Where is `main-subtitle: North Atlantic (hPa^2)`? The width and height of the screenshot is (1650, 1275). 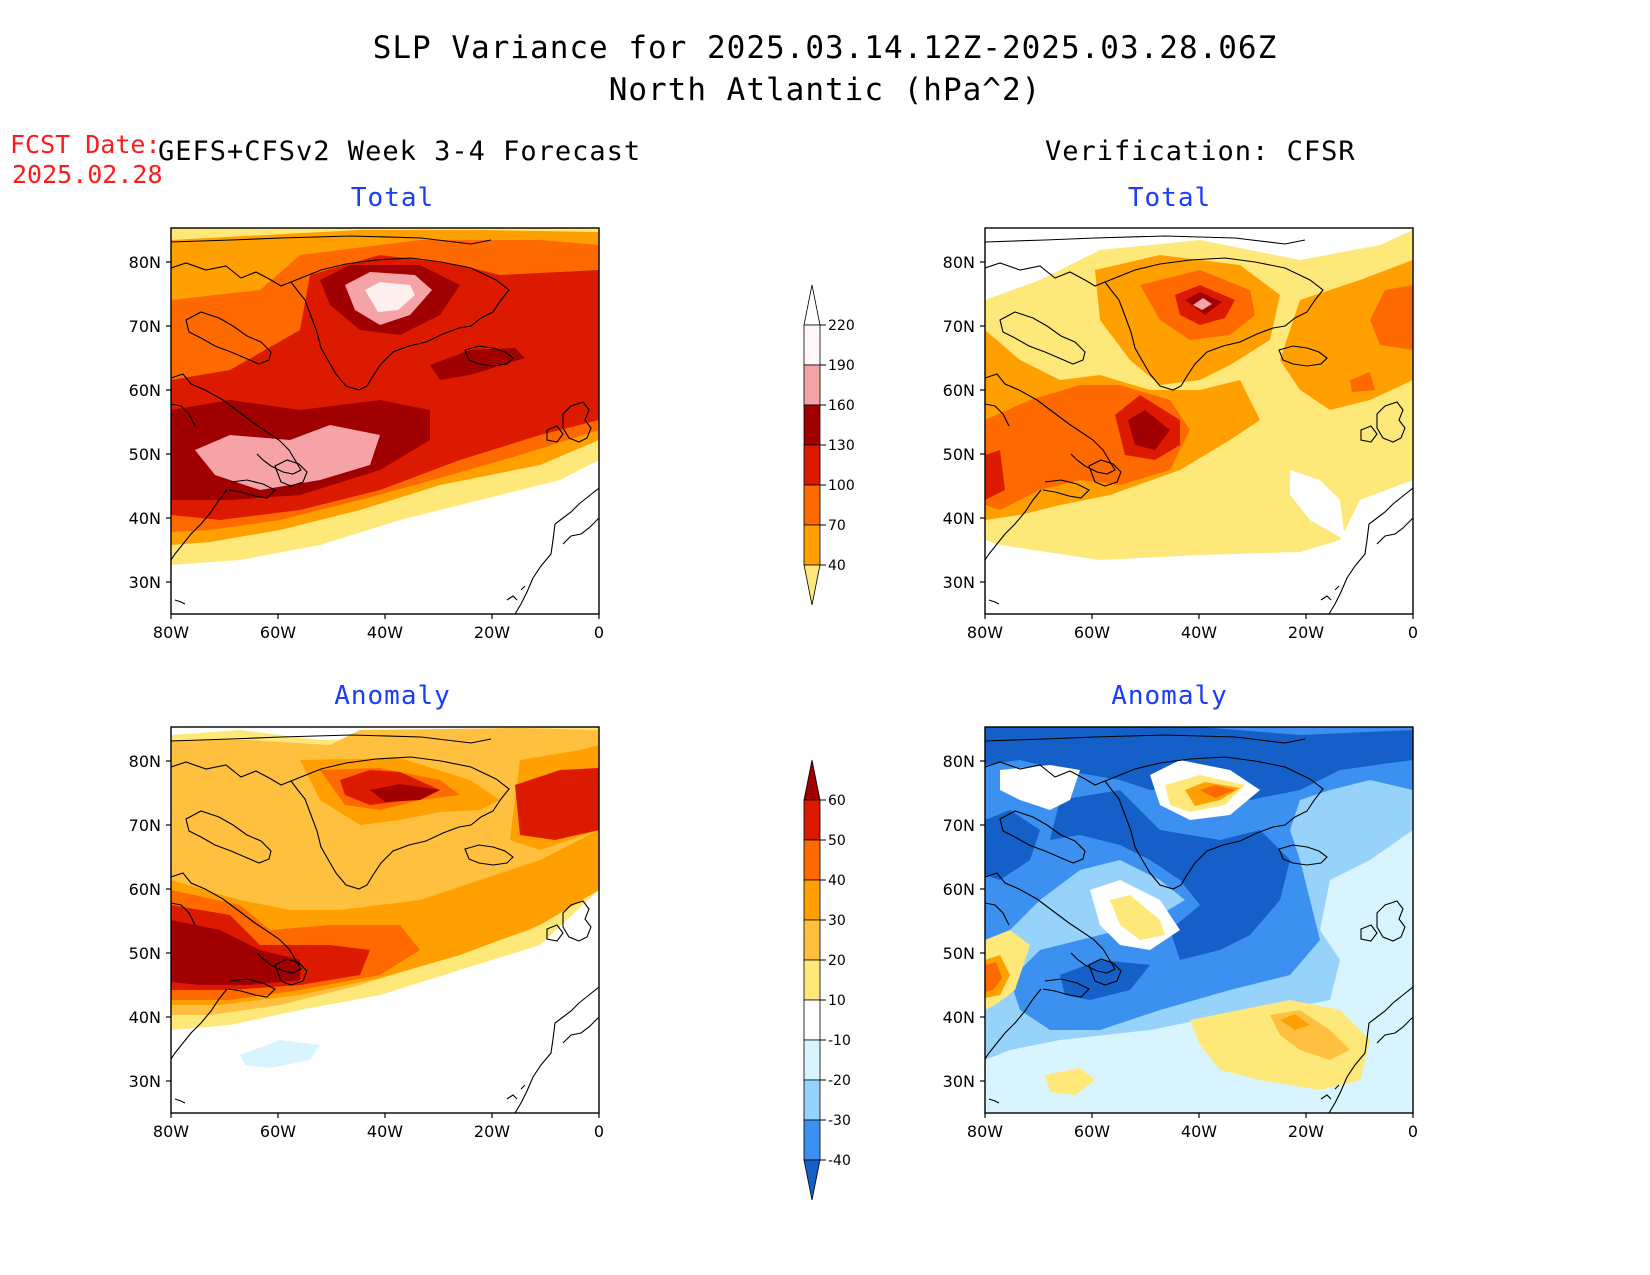 main-subtitle: North Atlantic (hPa^2) is located at coordinates (825, 90).